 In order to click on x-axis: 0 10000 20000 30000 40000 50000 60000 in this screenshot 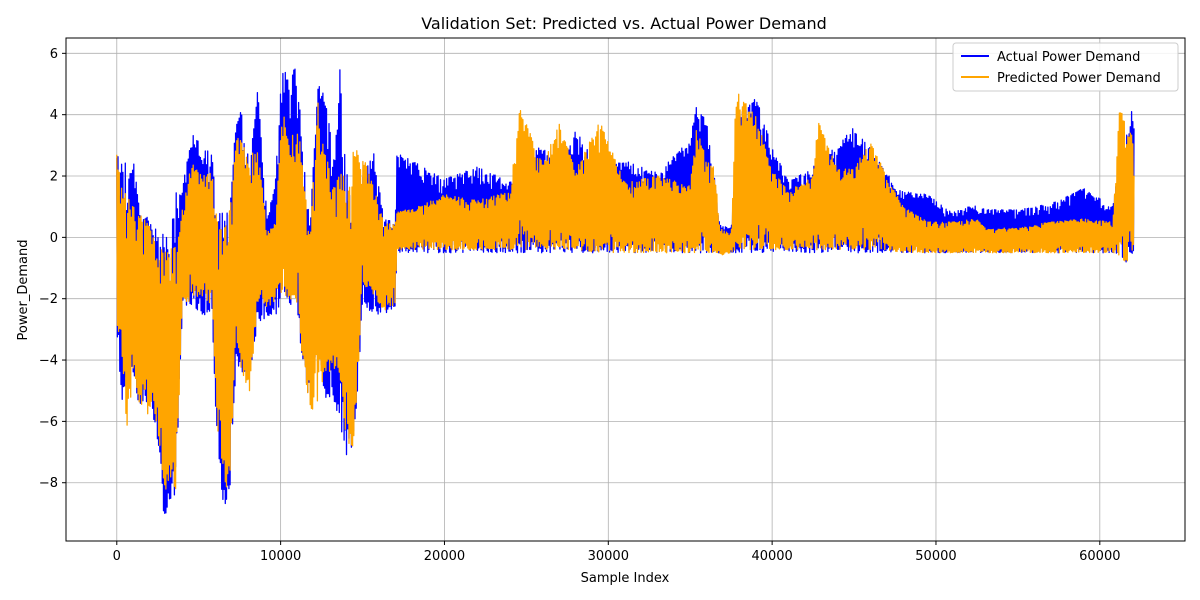, I will do `click(616, 552)`.